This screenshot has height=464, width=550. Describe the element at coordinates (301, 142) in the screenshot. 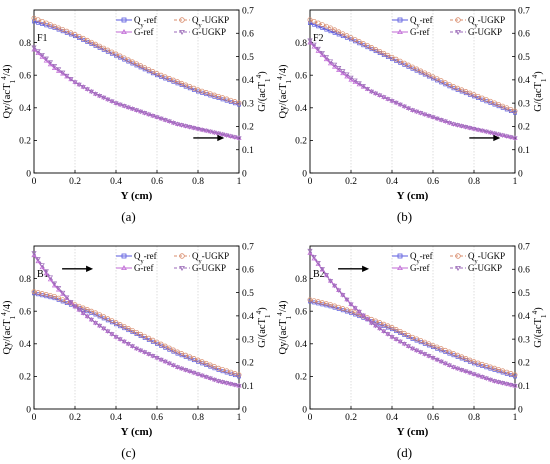

I see `y-left-tick-label: 0.2` at that location.